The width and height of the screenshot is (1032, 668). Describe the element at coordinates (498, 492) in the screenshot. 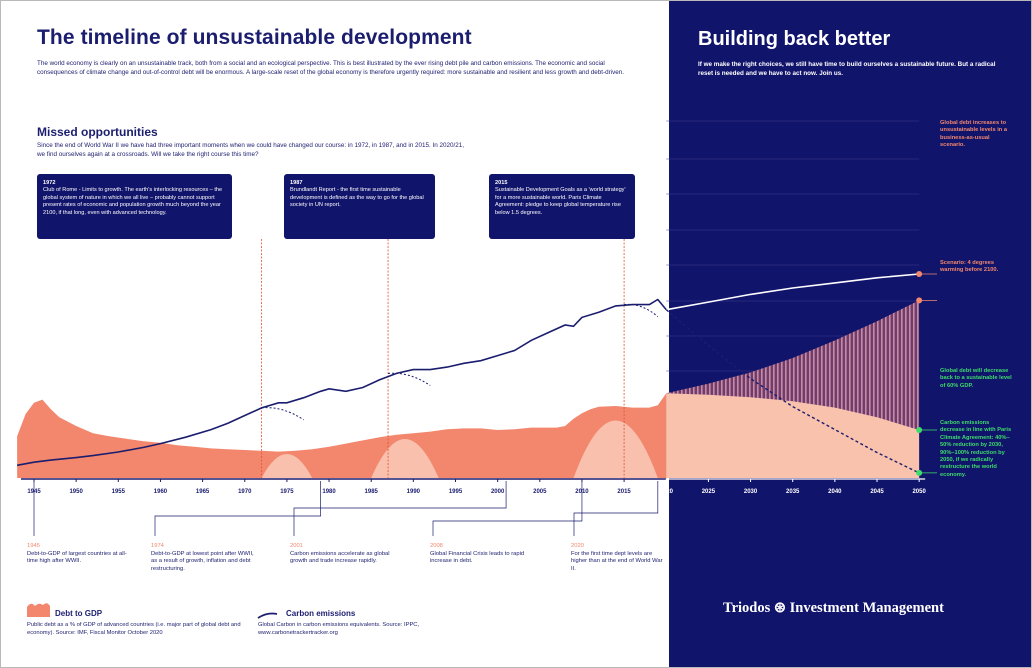

I see `x-tick-label: 2000` at that location.